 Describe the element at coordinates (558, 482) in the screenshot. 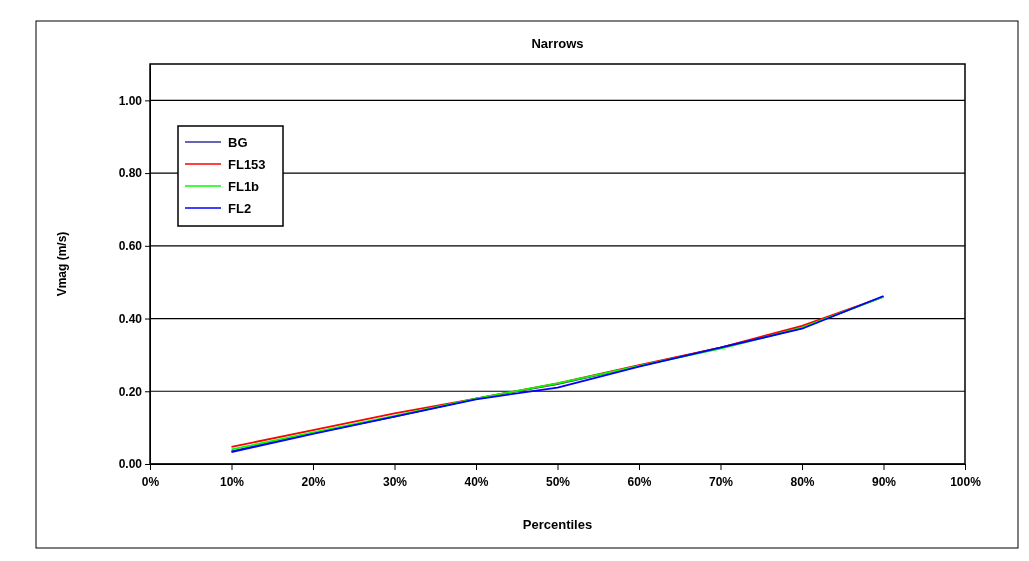

I see `x-tick-label: 50%` at that location.